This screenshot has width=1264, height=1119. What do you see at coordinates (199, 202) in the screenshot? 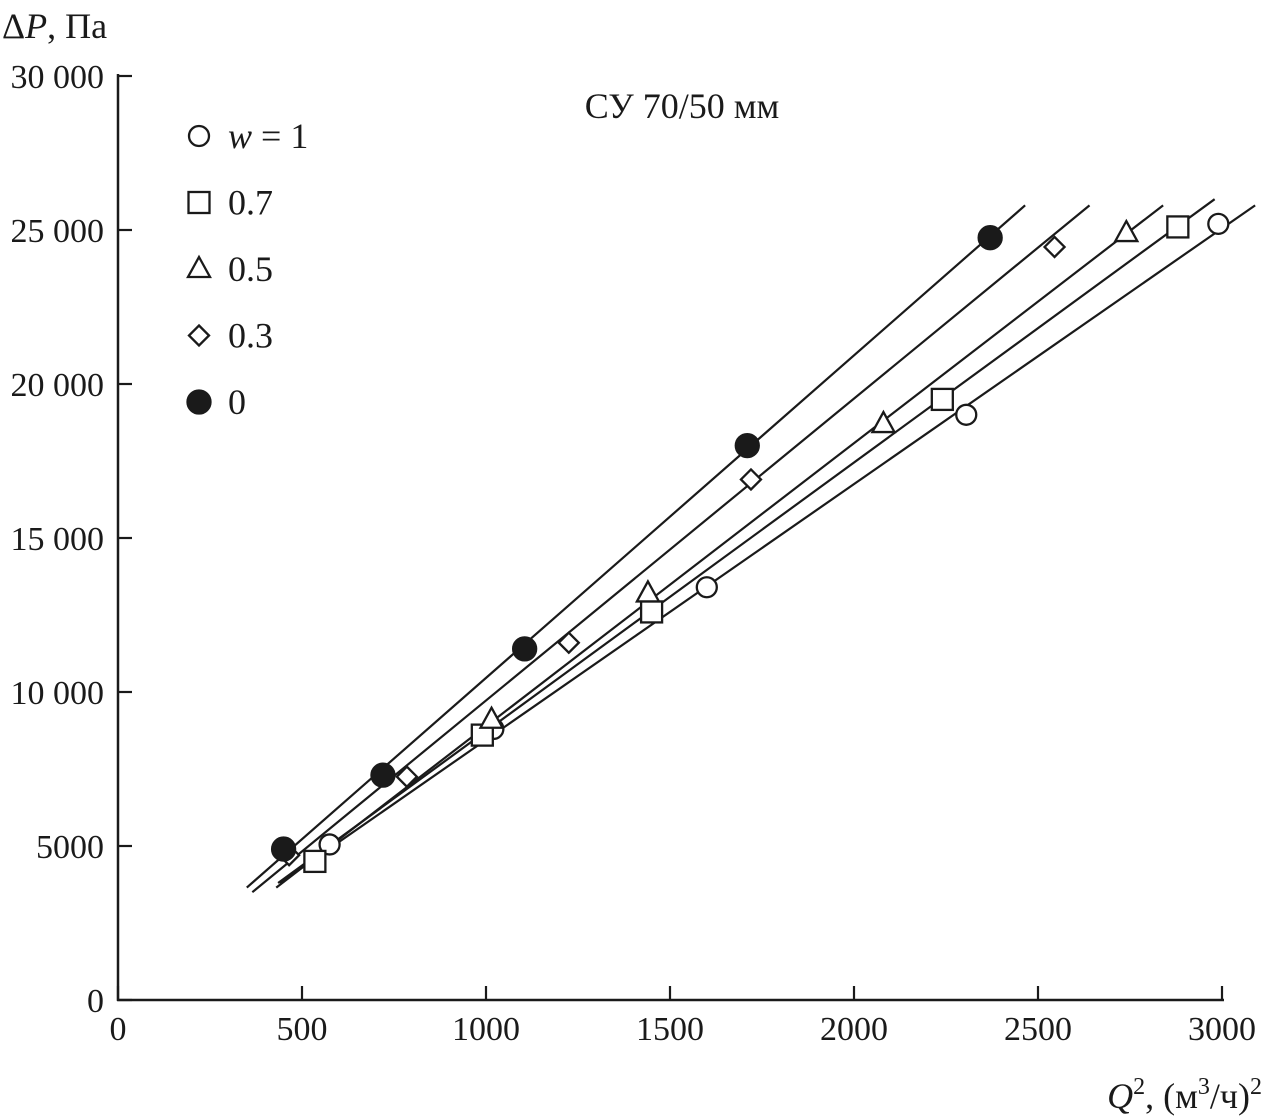
I see `legend-marker-w-0.7` at bounding box center [199, 202].